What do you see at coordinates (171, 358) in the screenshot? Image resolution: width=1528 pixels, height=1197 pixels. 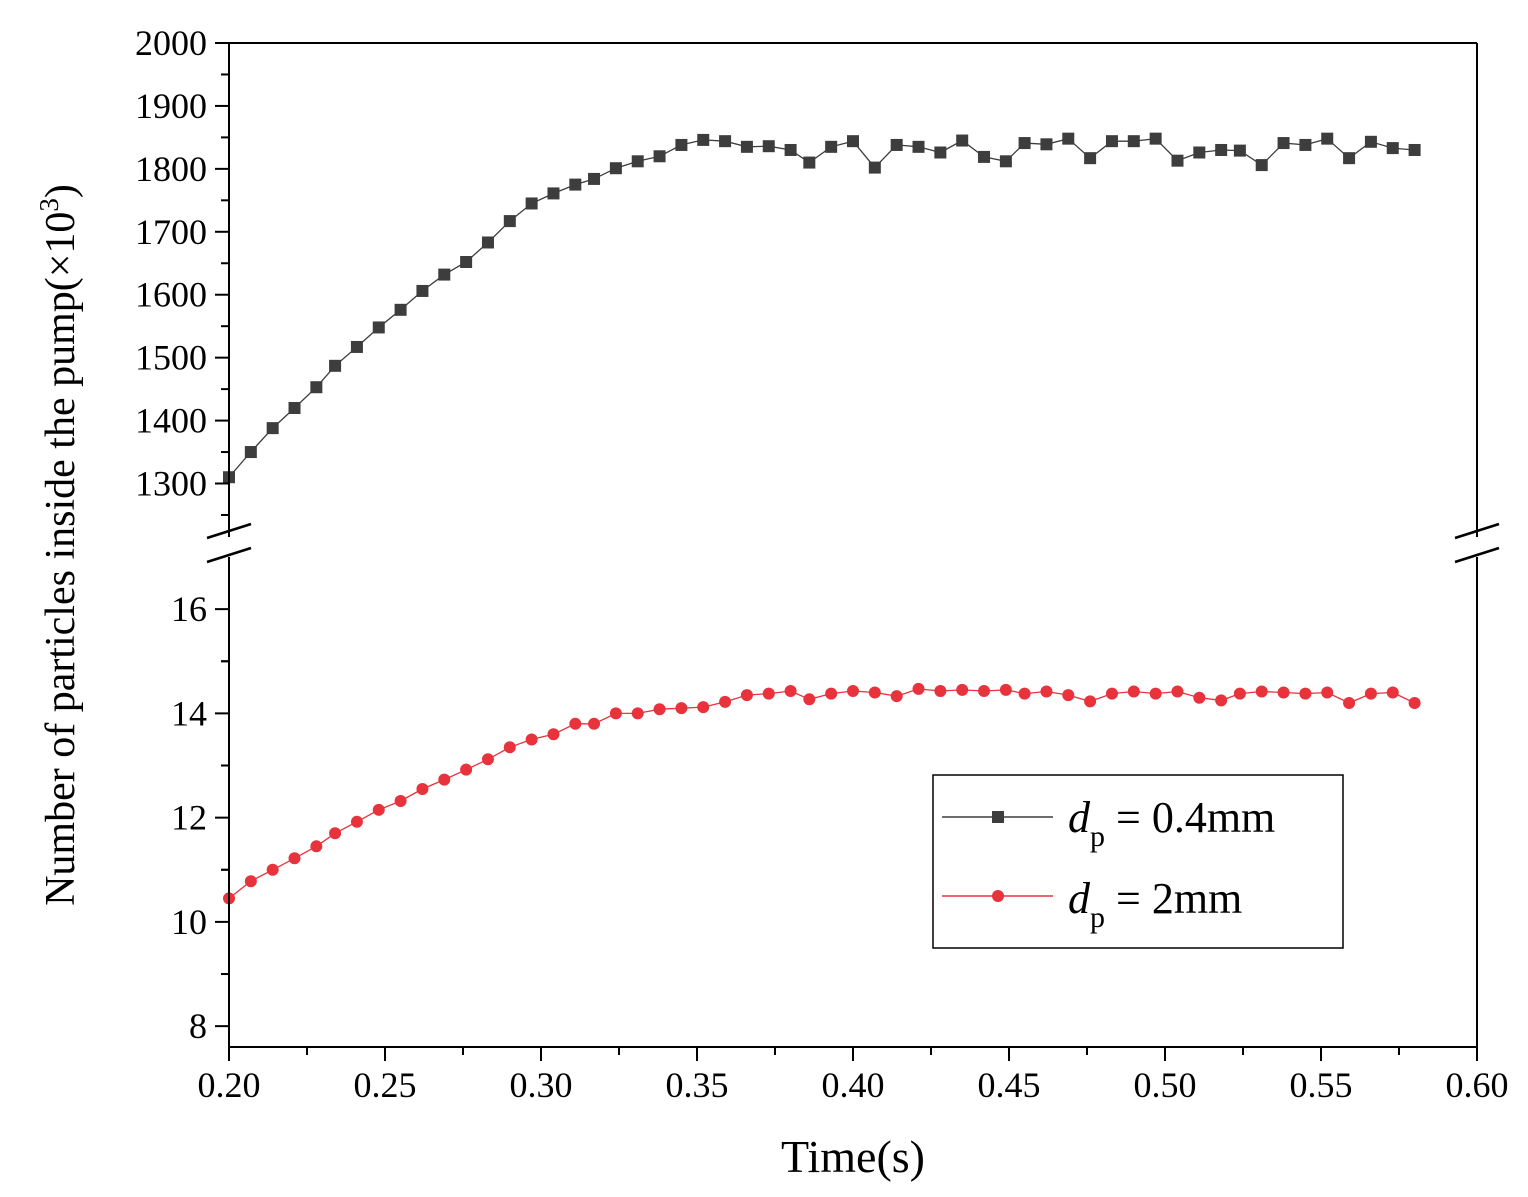 I see `y-tick-label-upper: 1500` at bounding box center [171, 358].